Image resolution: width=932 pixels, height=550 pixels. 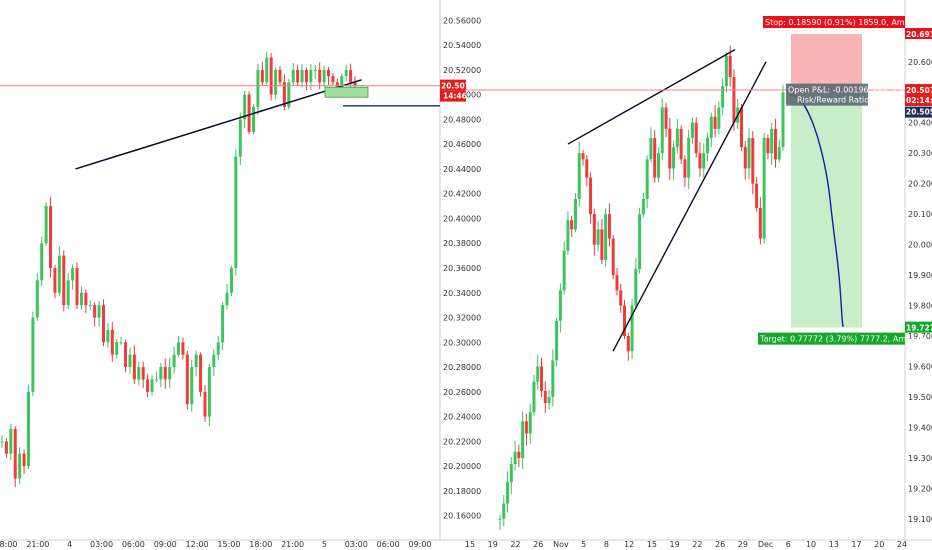 What do you see at coordinates (462, 119) in the screenshot?
I see `left-y-tick-label: 20.48000` at bounding box center [462, 119].